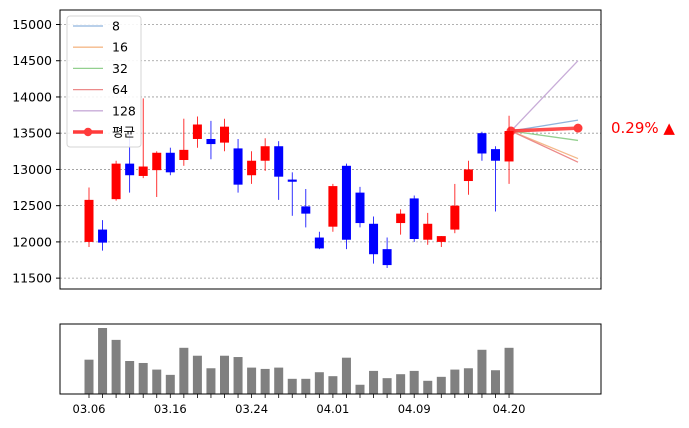 The image size is (689, 428). Describe the element at coordinates (643, 128) in the screenshot. I see `change-label: 0.29% ▲` at that location.